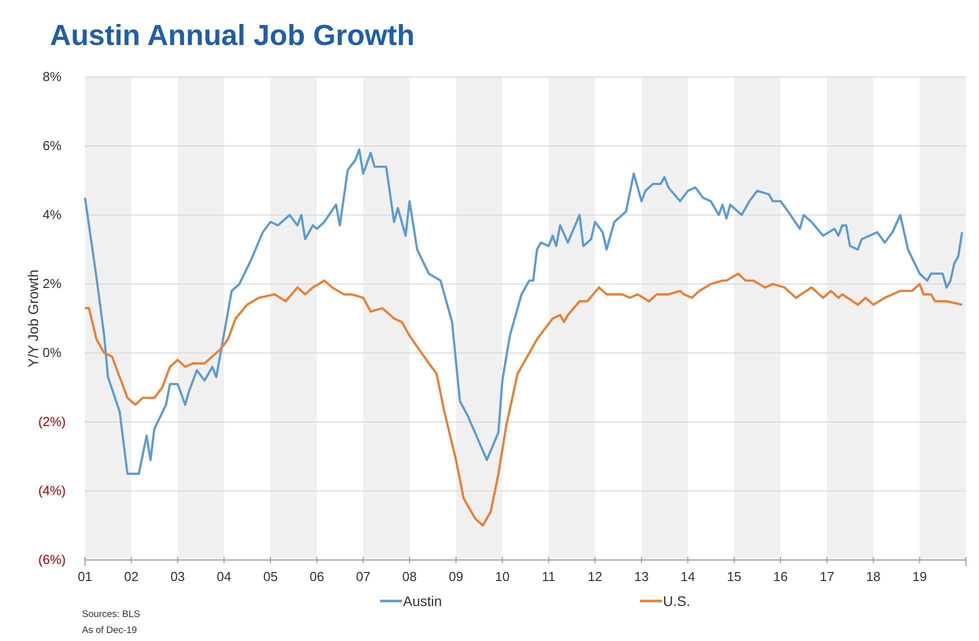  What do you see at coordinates (549, 576) in the screenshot?
I see `x-tick-label: 11` at bounding box center [549, 576].